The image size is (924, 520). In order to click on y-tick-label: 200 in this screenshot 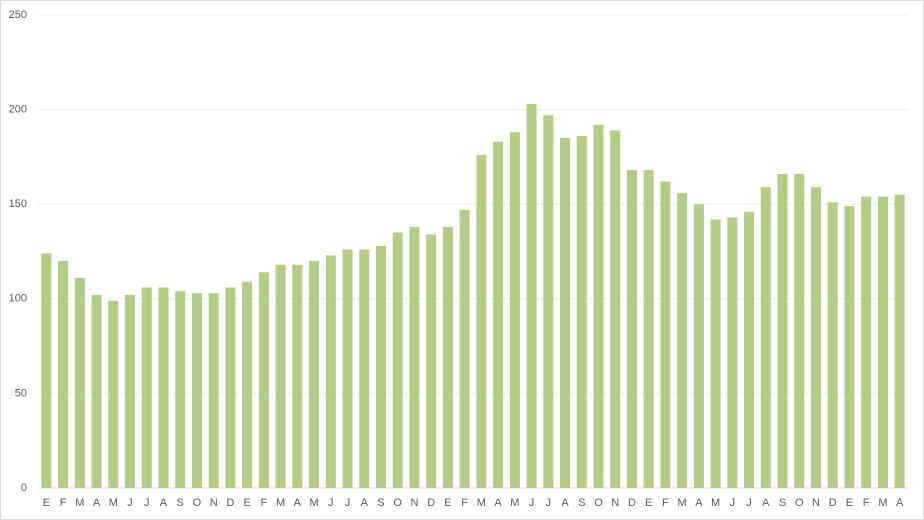, I will do `click(18, 110)`.